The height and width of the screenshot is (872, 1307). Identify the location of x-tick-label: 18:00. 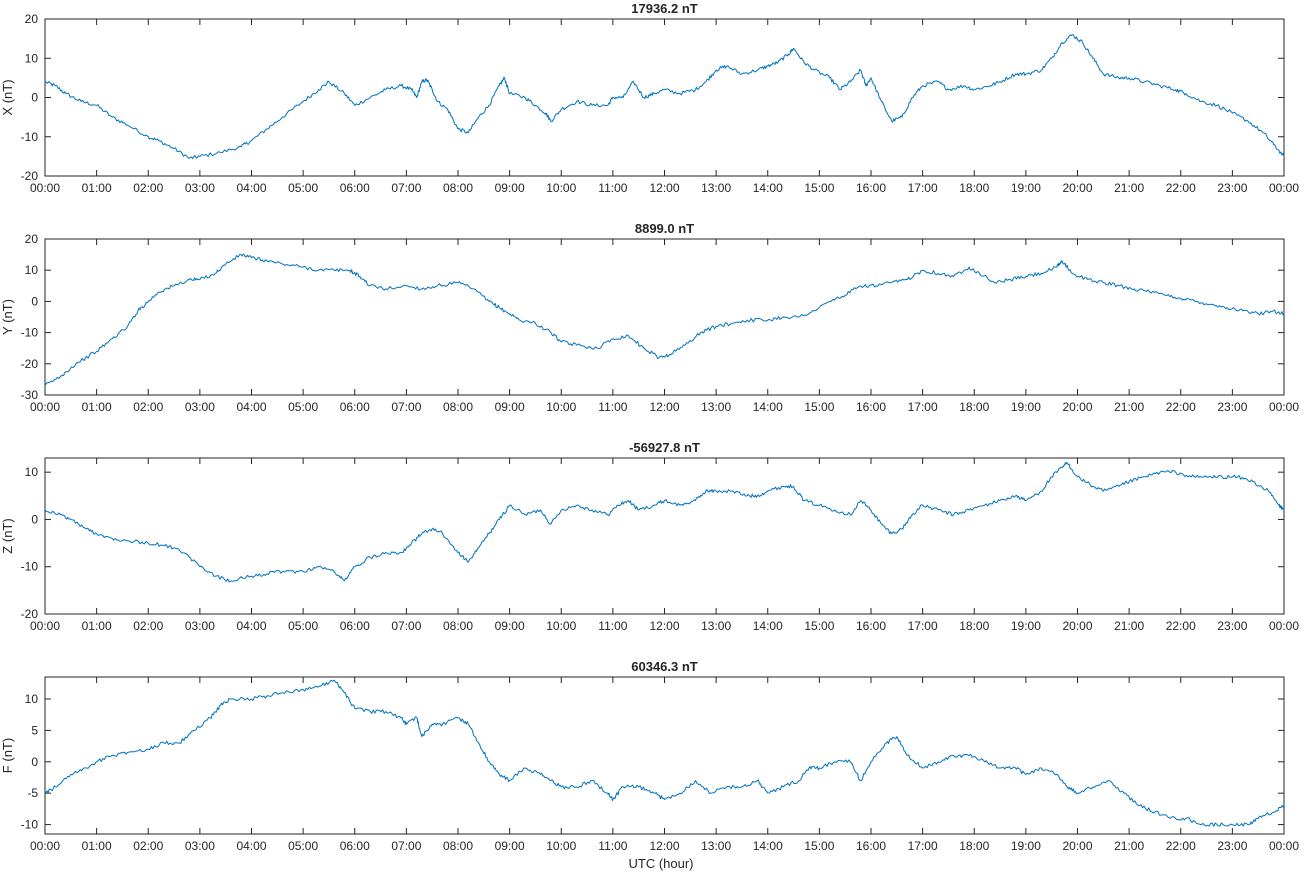
(974, 846).